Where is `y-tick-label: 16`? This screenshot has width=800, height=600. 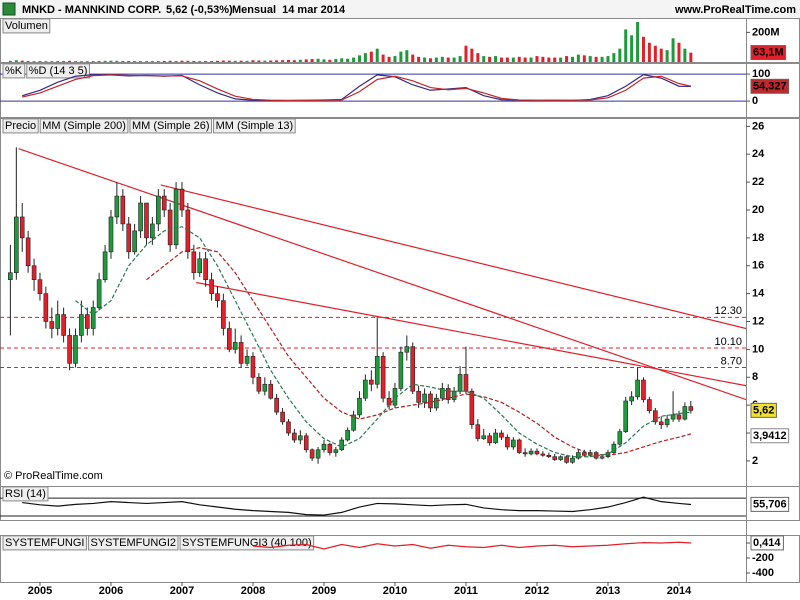
y-tick-label: 16 is located at coordinates (758, 266).